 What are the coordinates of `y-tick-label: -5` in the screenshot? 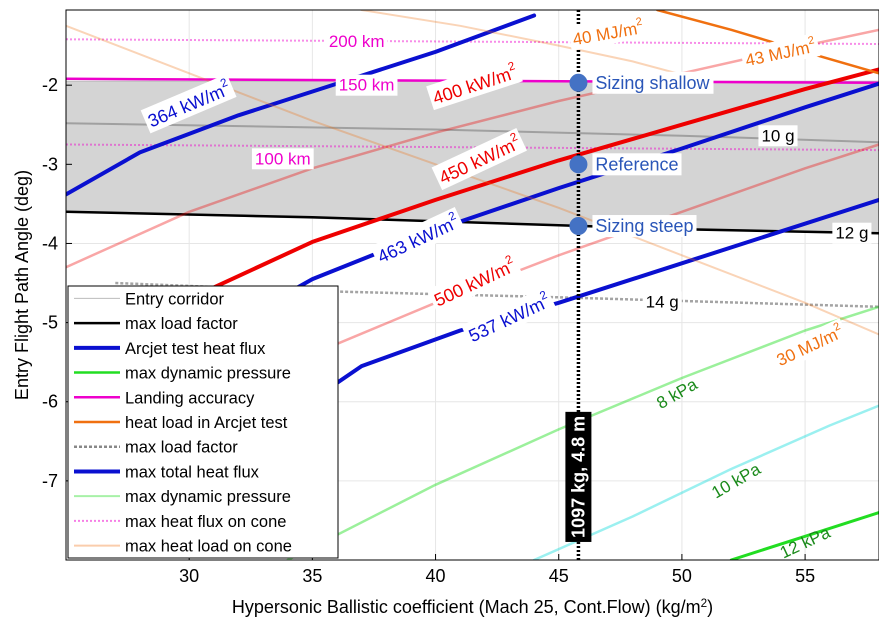 It's located at (50, 323).